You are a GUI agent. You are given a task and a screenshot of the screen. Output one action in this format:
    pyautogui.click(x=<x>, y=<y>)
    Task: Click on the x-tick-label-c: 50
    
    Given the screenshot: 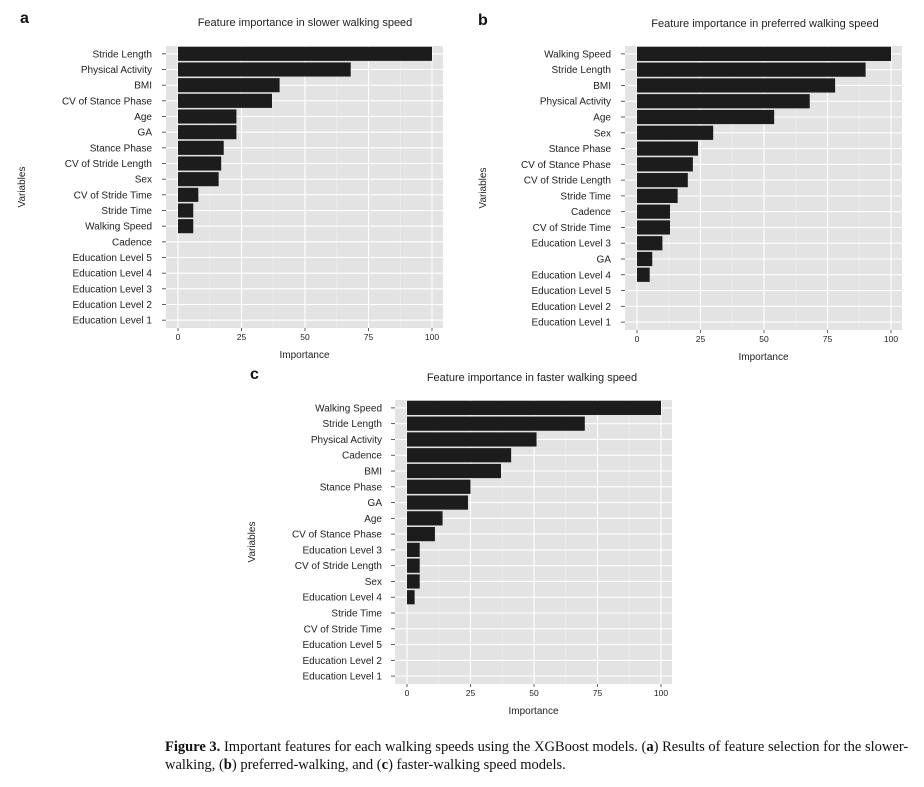 What is the action you would take?
    pyautogui.click(x=534, y=693)
    